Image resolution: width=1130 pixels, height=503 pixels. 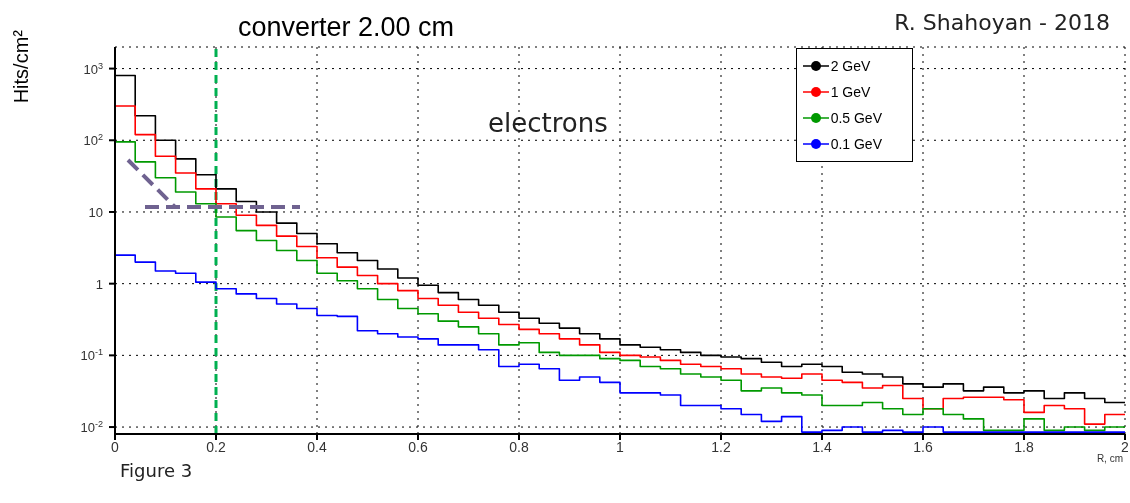 I want to click on legend-label: 0.1 GeV, so click(x=856, y=144).